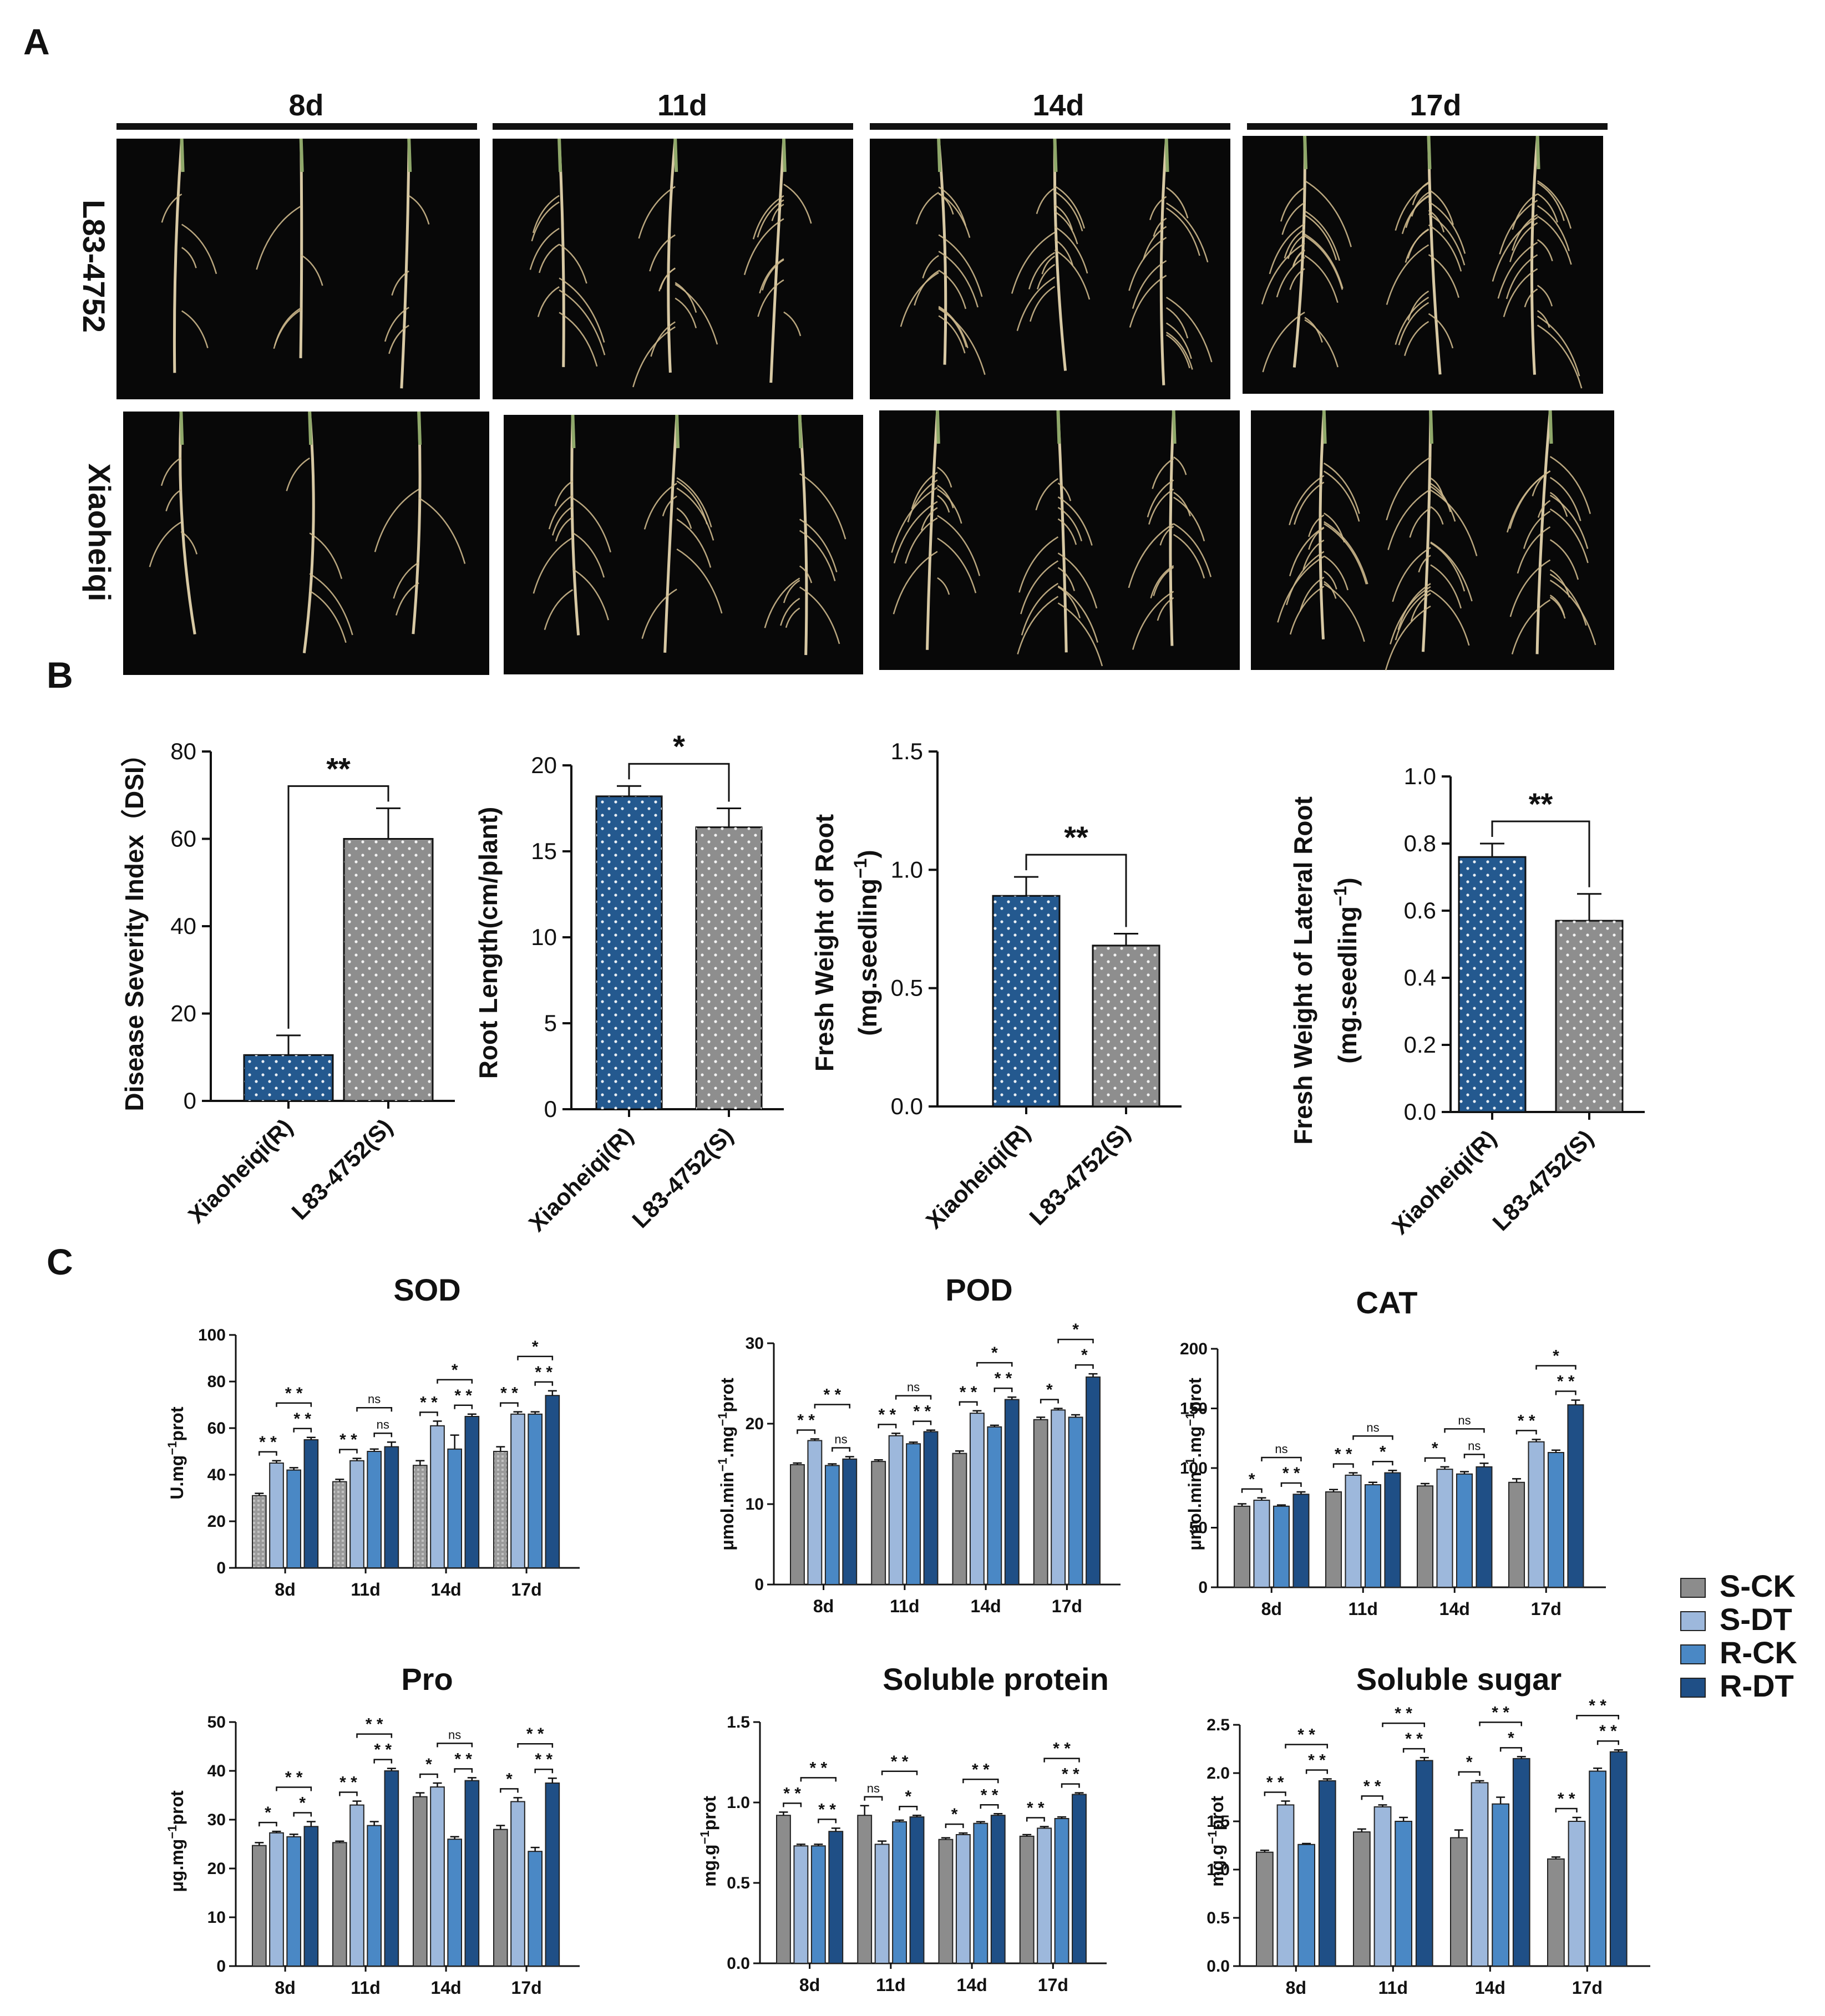 The height and width of the screenshot is (2016, 1825). I want to click on chart-title: SOD, so click(426, 1289).